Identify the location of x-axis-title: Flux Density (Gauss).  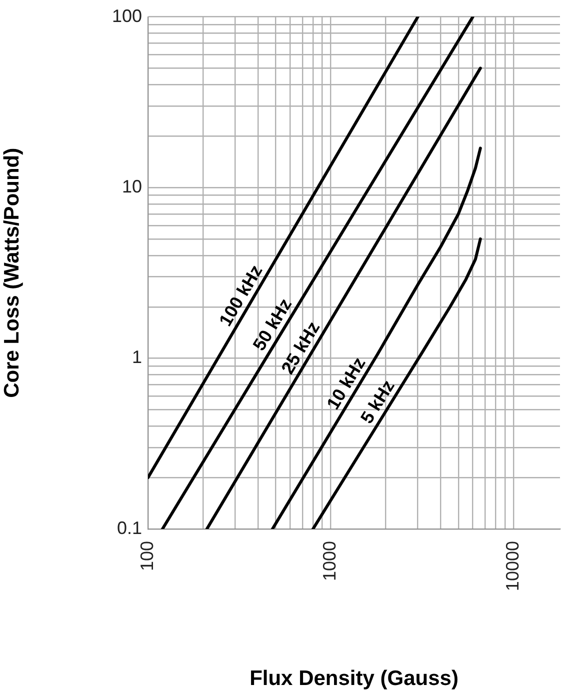
(354, 678).